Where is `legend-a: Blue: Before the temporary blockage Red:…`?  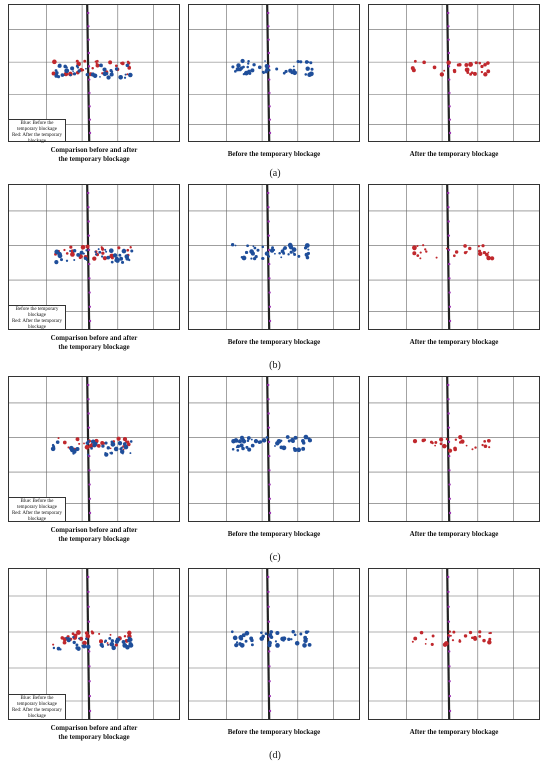 legend-a: Blue: Before the temporary blockage Red:… is located at coordinates (37, 131).